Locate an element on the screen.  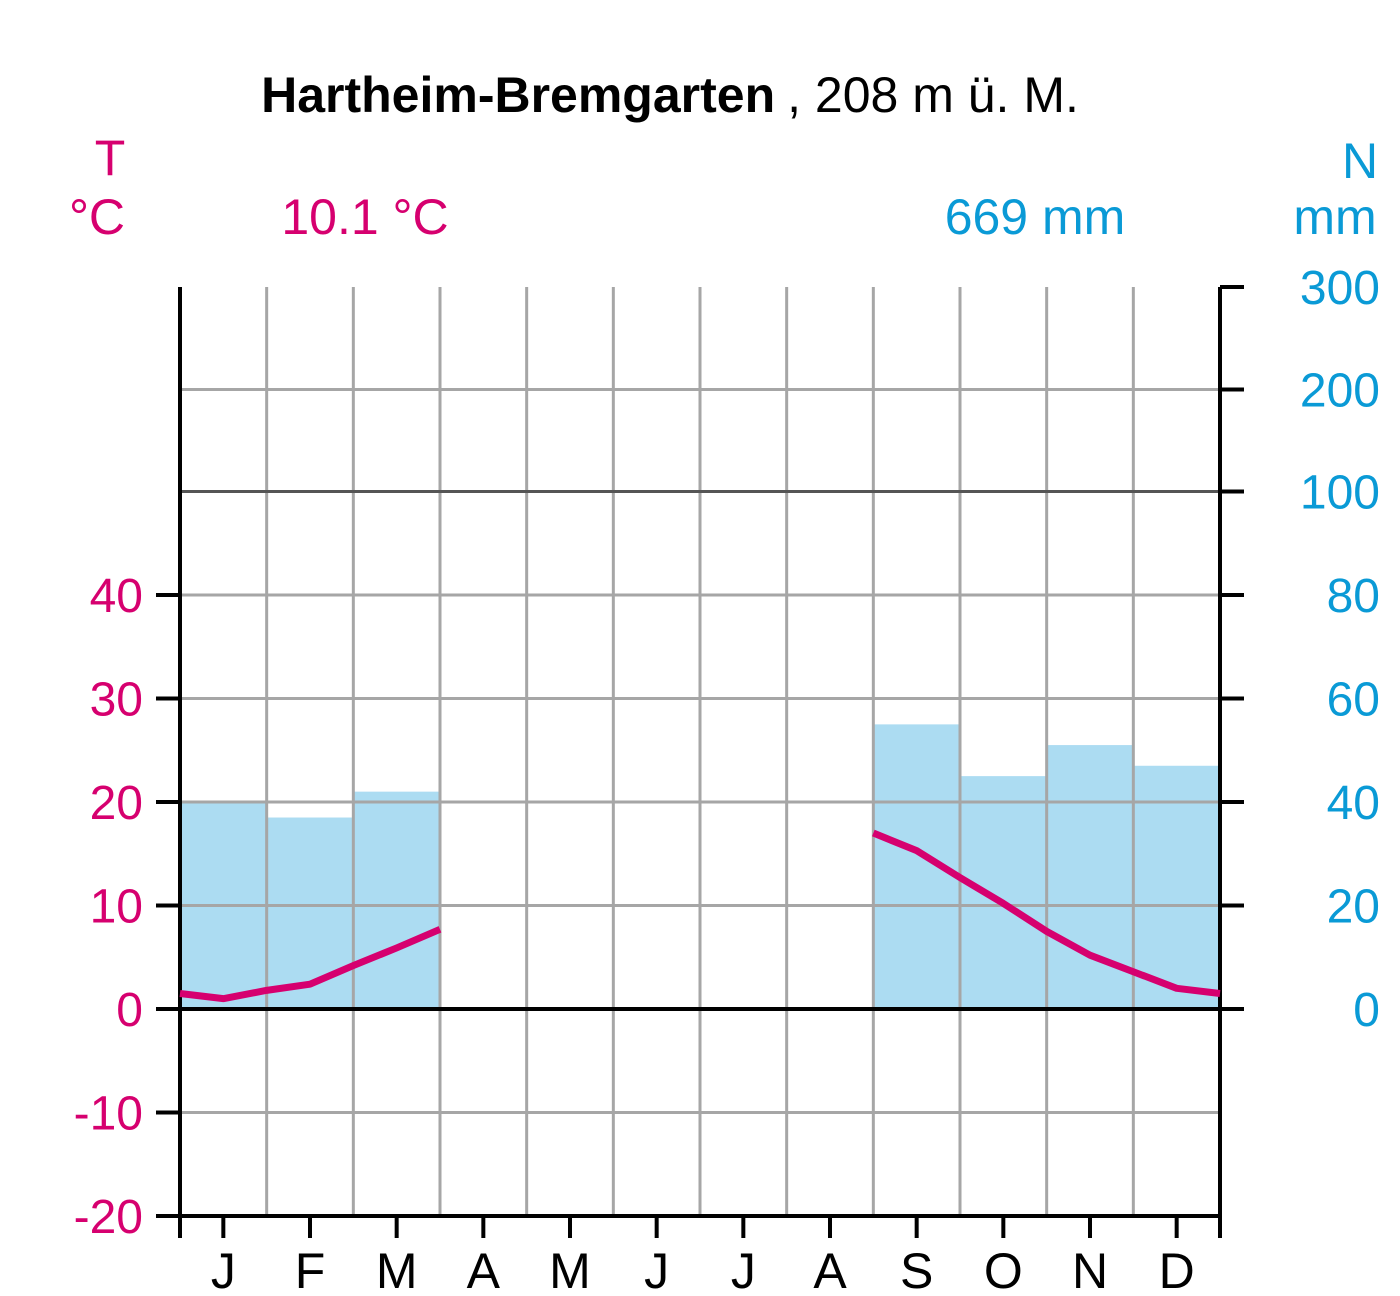
left-tick-label: 0 is located at coordinates (129, 1010).